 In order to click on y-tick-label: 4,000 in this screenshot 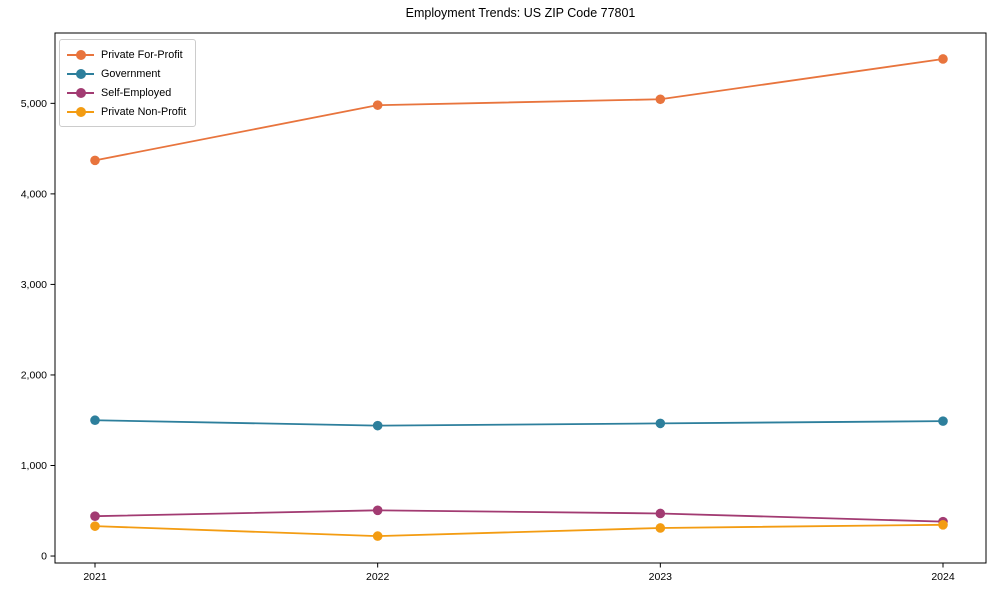, I will do `click(34, 194)`.